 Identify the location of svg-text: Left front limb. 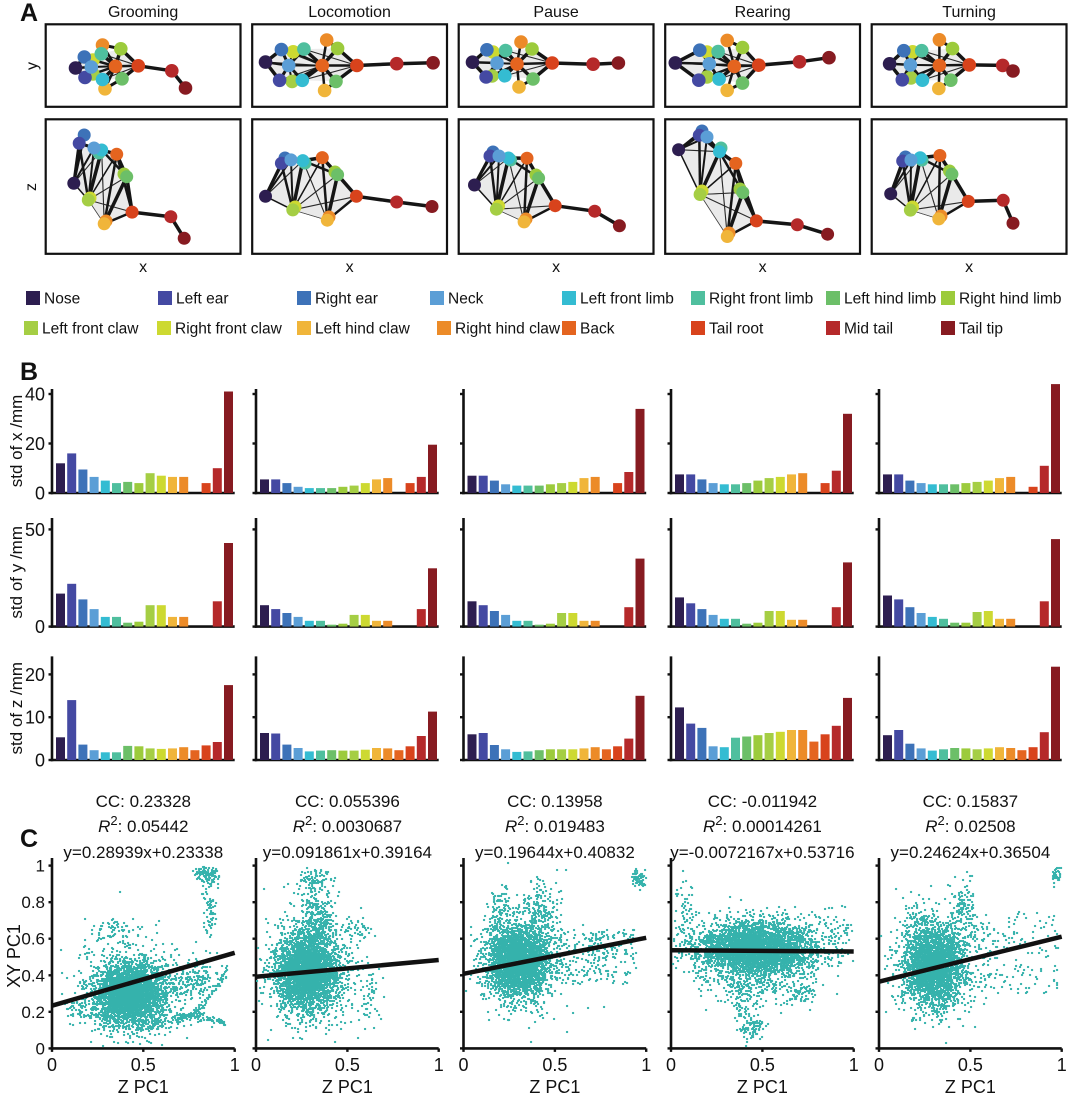
(627, 299).